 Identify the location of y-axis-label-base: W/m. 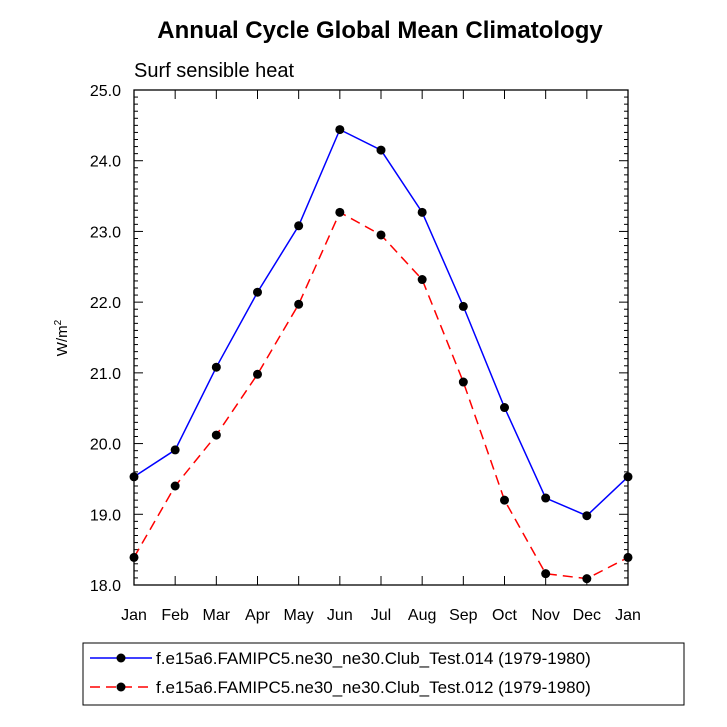
(62, 340).